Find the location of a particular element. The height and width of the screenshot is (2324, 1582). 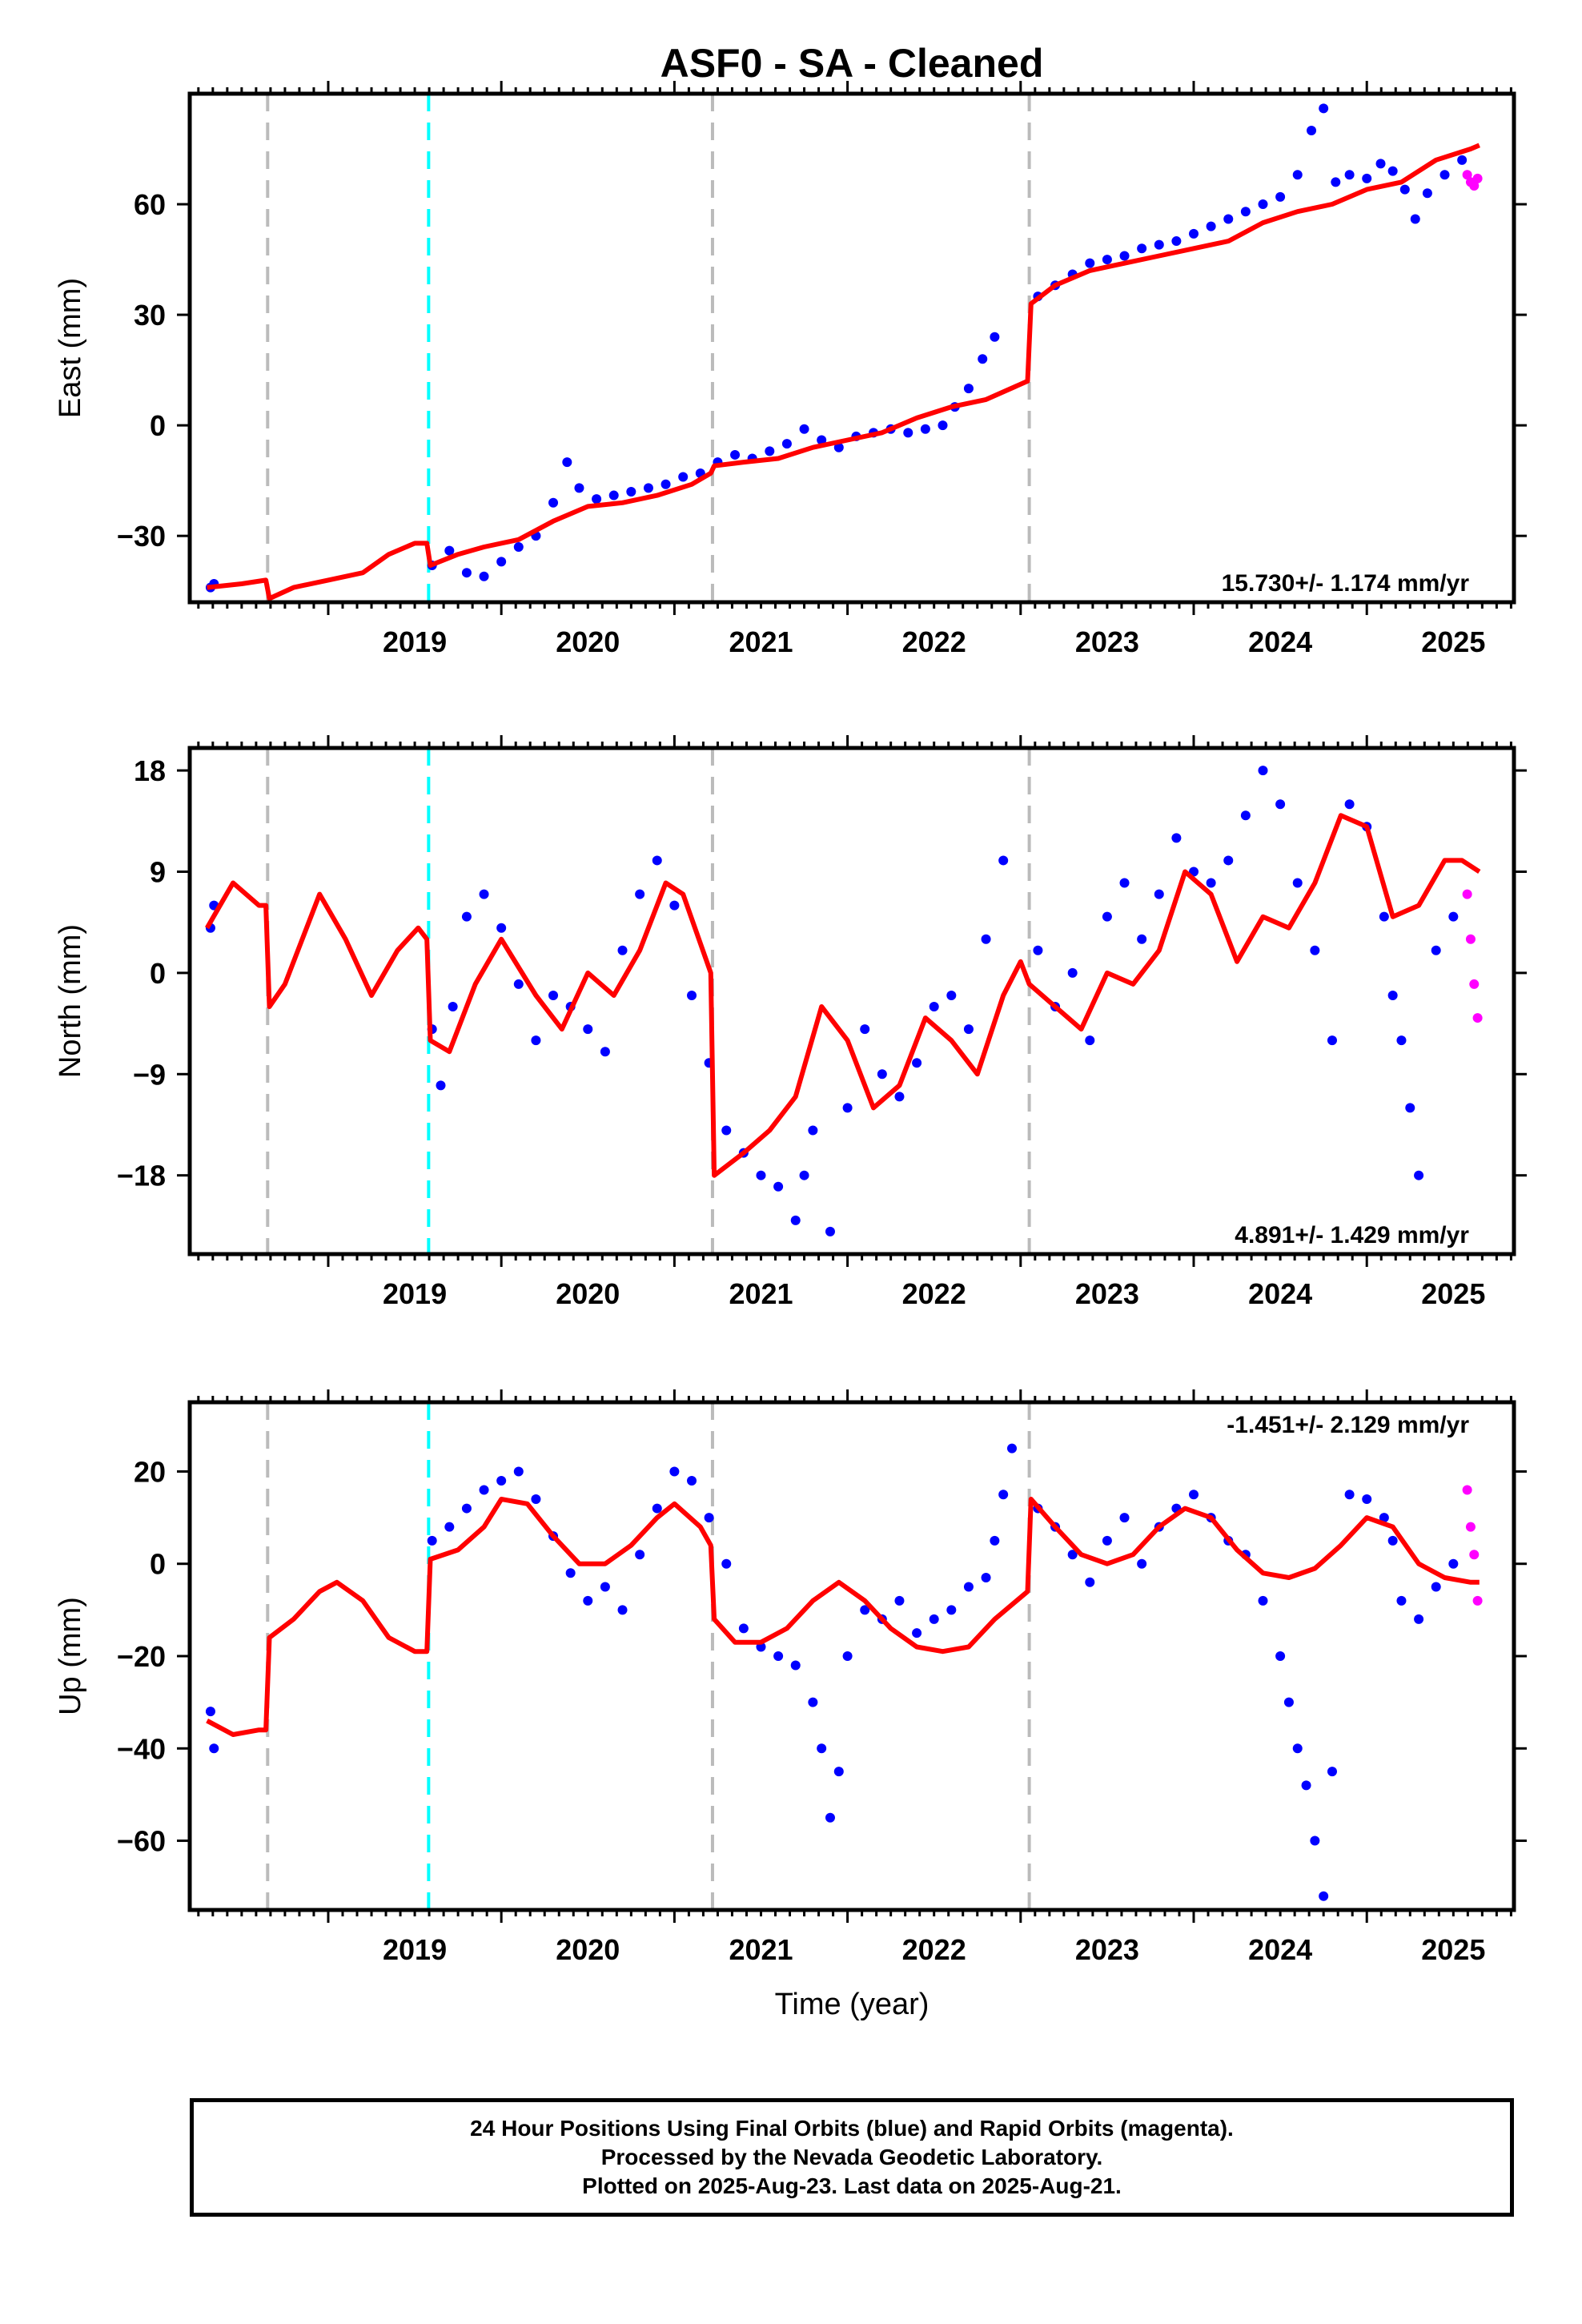

x-tick-label: 2023 is located at coordinates (1107, 1949).